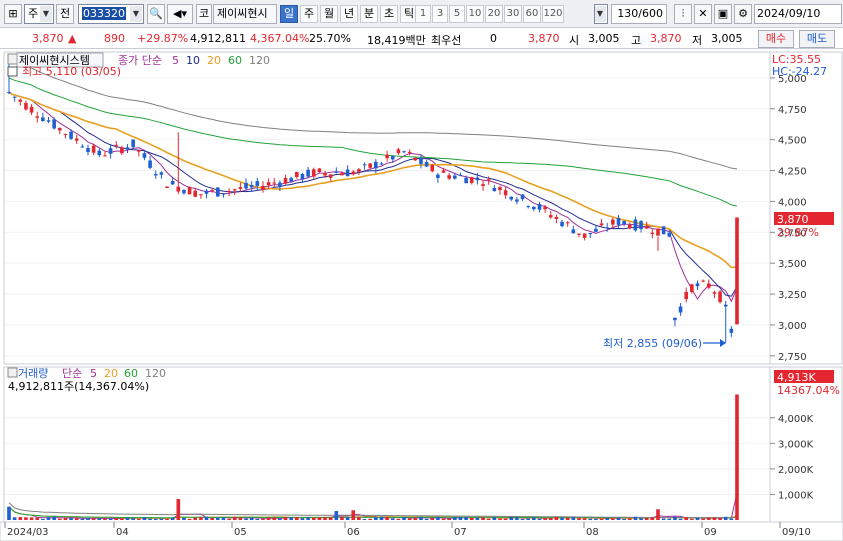 This screenshot has height=541, width=843. Describe the element at coordinates (796, 495) in the screenshot. I see `volume-tick-label: 1,000K` at that location.